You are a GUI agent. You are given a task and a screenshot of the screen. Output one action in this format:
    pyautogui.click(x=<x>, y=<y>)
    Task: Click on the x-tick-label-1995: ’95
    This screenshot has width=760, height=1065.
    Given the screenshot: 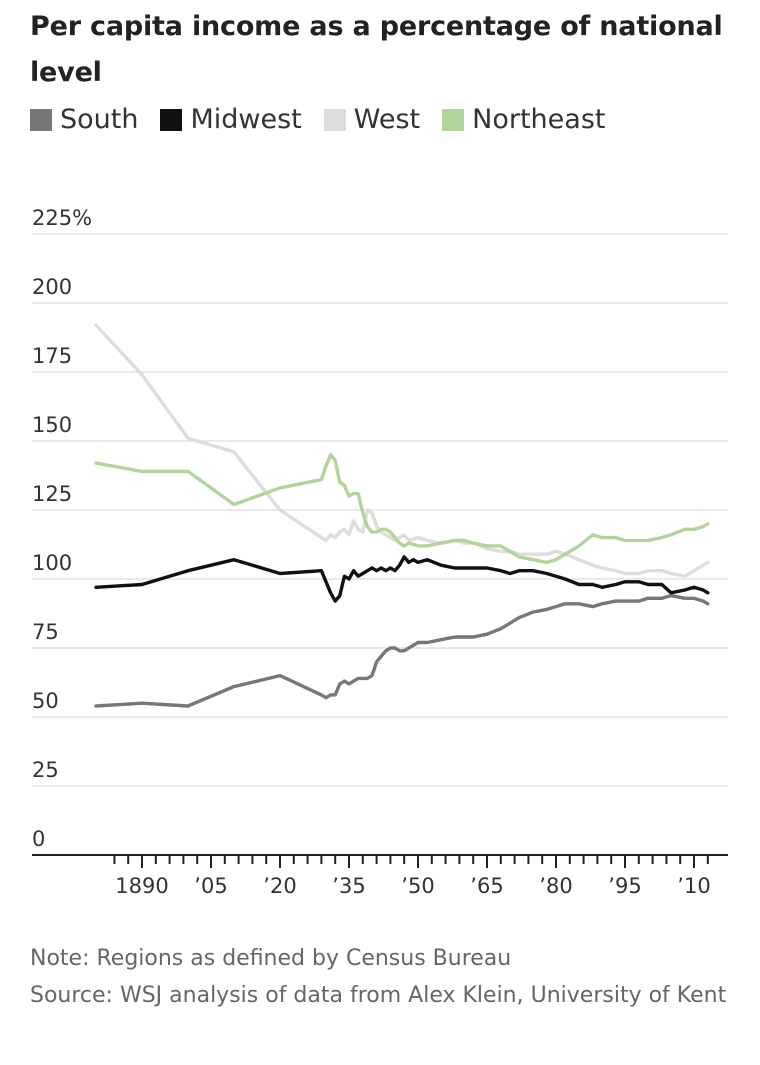 What is the action you would take?
    pyautogui.click(x=624, y=886)
    